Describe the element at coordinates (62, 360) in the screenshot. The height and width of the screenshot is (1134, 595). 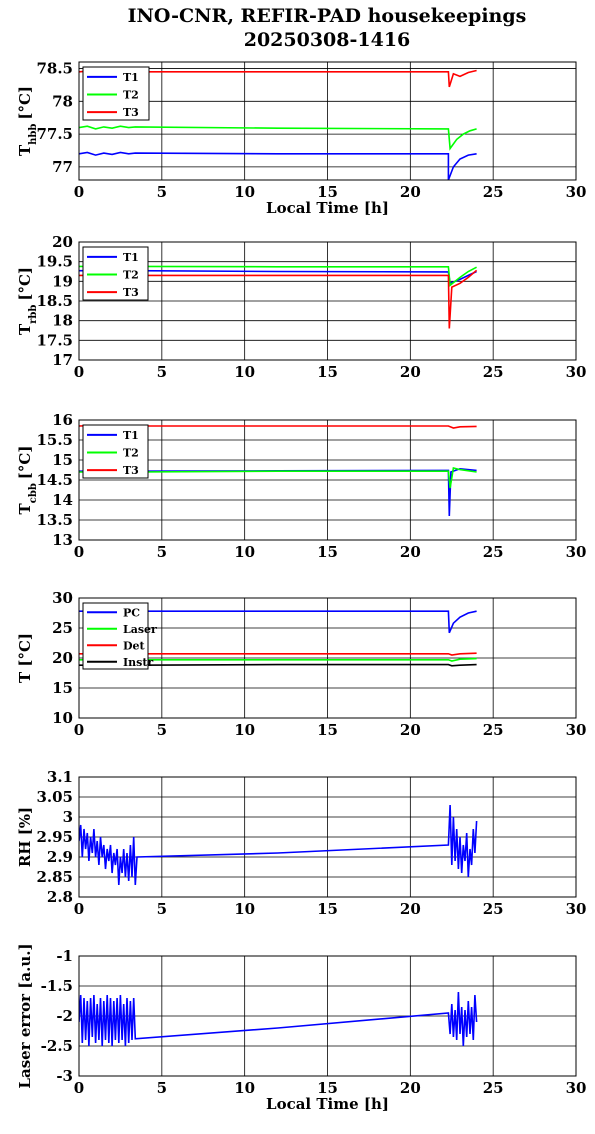
I see `y-tick-label: 17` at that location.